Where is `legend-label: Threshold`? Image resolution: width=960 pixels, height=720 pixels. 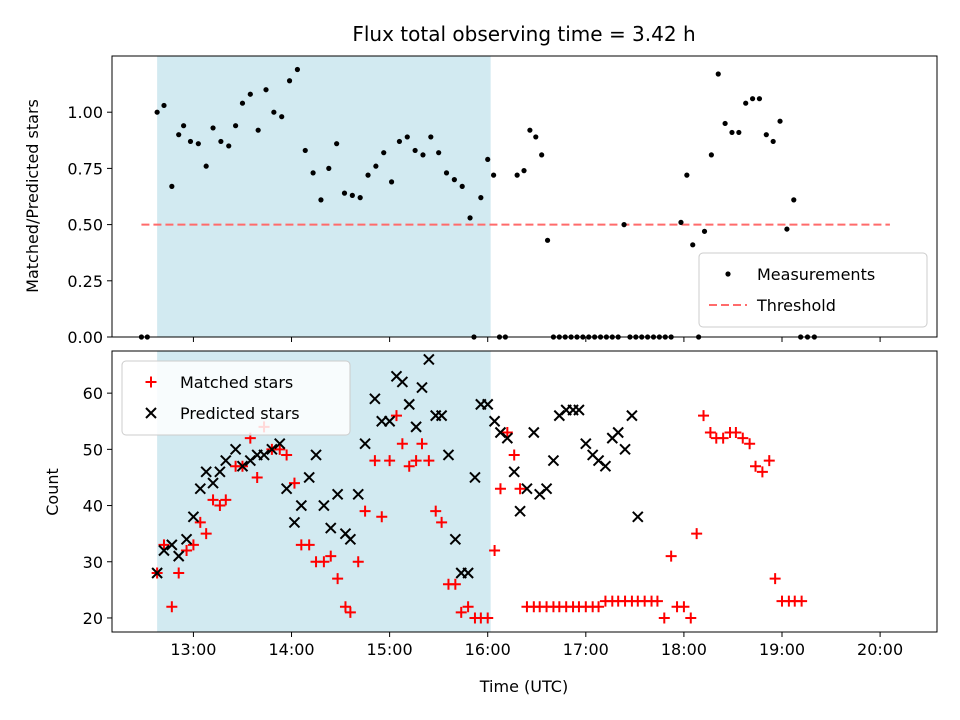 legend-label: Threshold is located at coordinates (796, 305).